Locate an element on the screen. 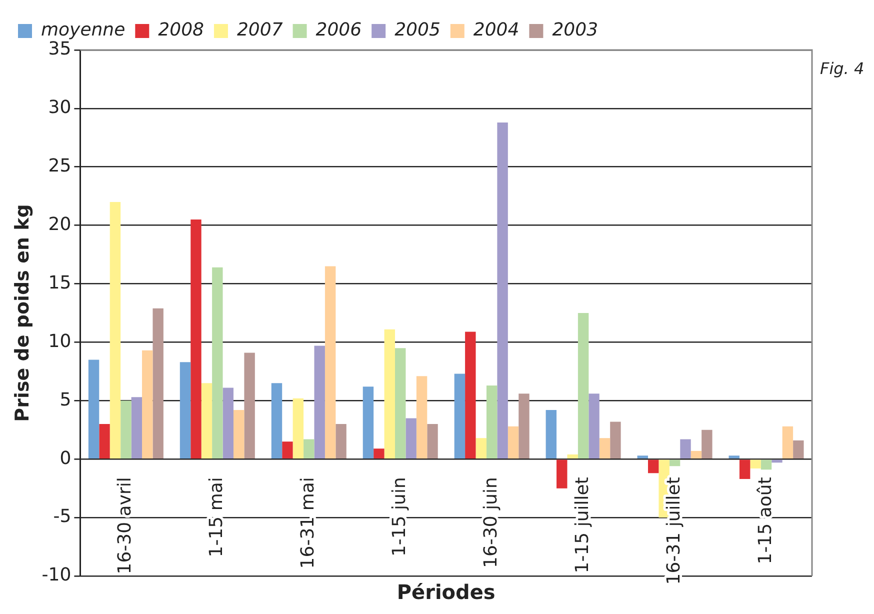  y-tick-label: 15 is located at coordinates (60, 283).